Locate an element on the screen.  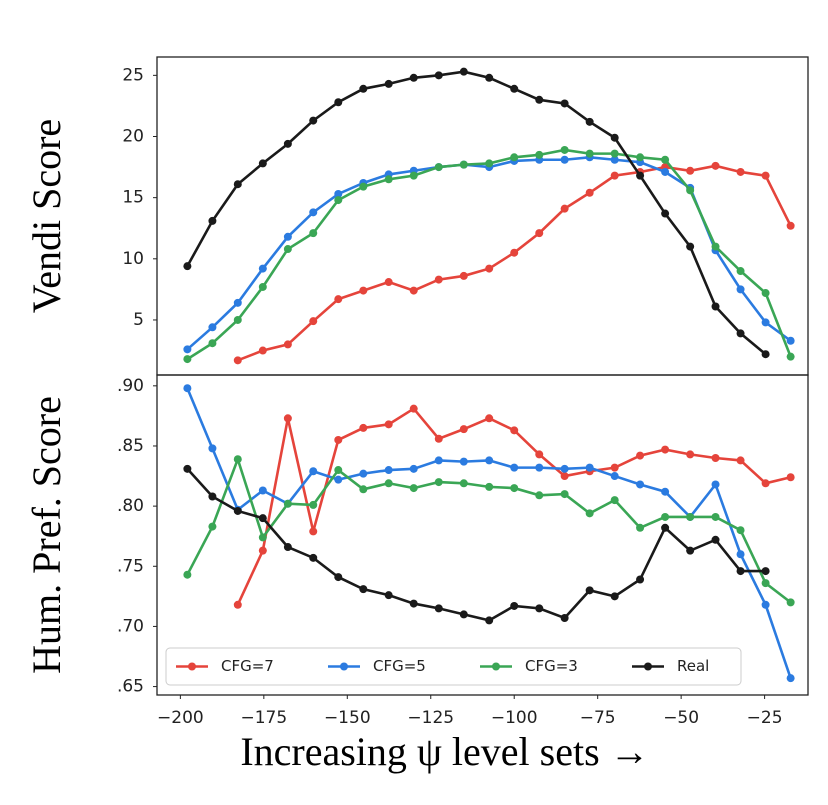
y-tick-label: 5 is located at coordinates (138, 320).